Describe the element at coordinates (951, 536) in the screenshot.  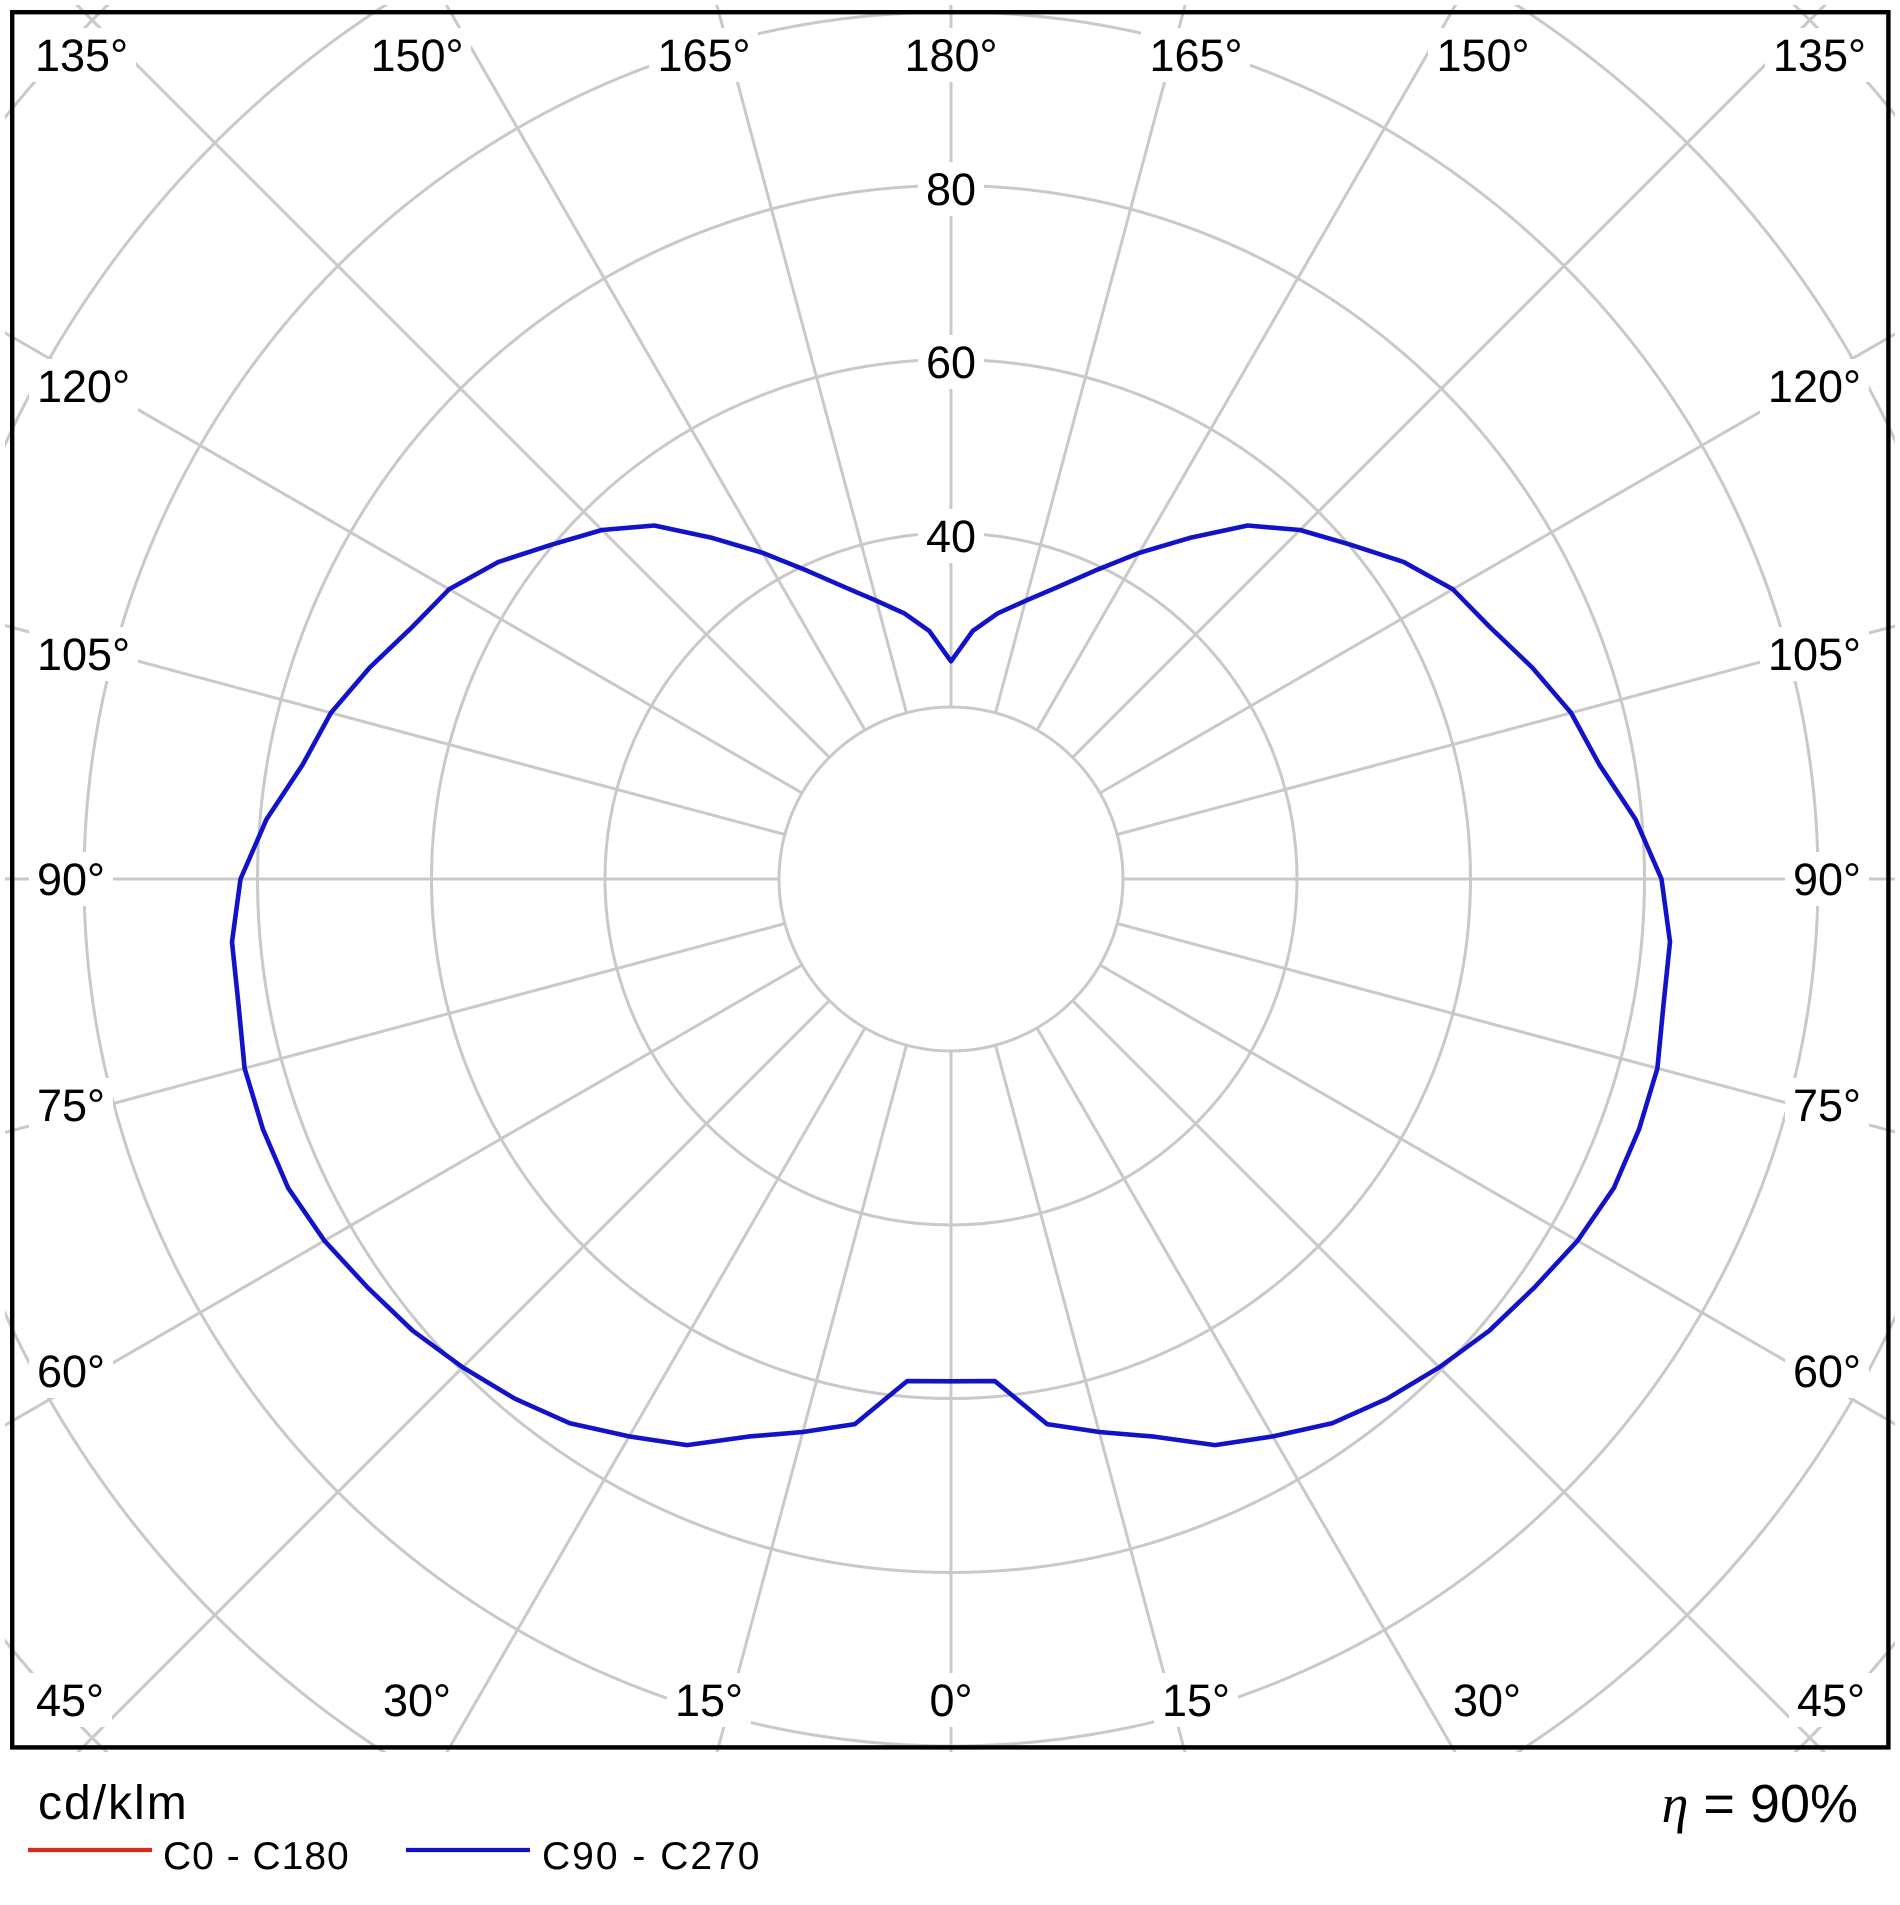
I see `svg-text: 40` at that location.